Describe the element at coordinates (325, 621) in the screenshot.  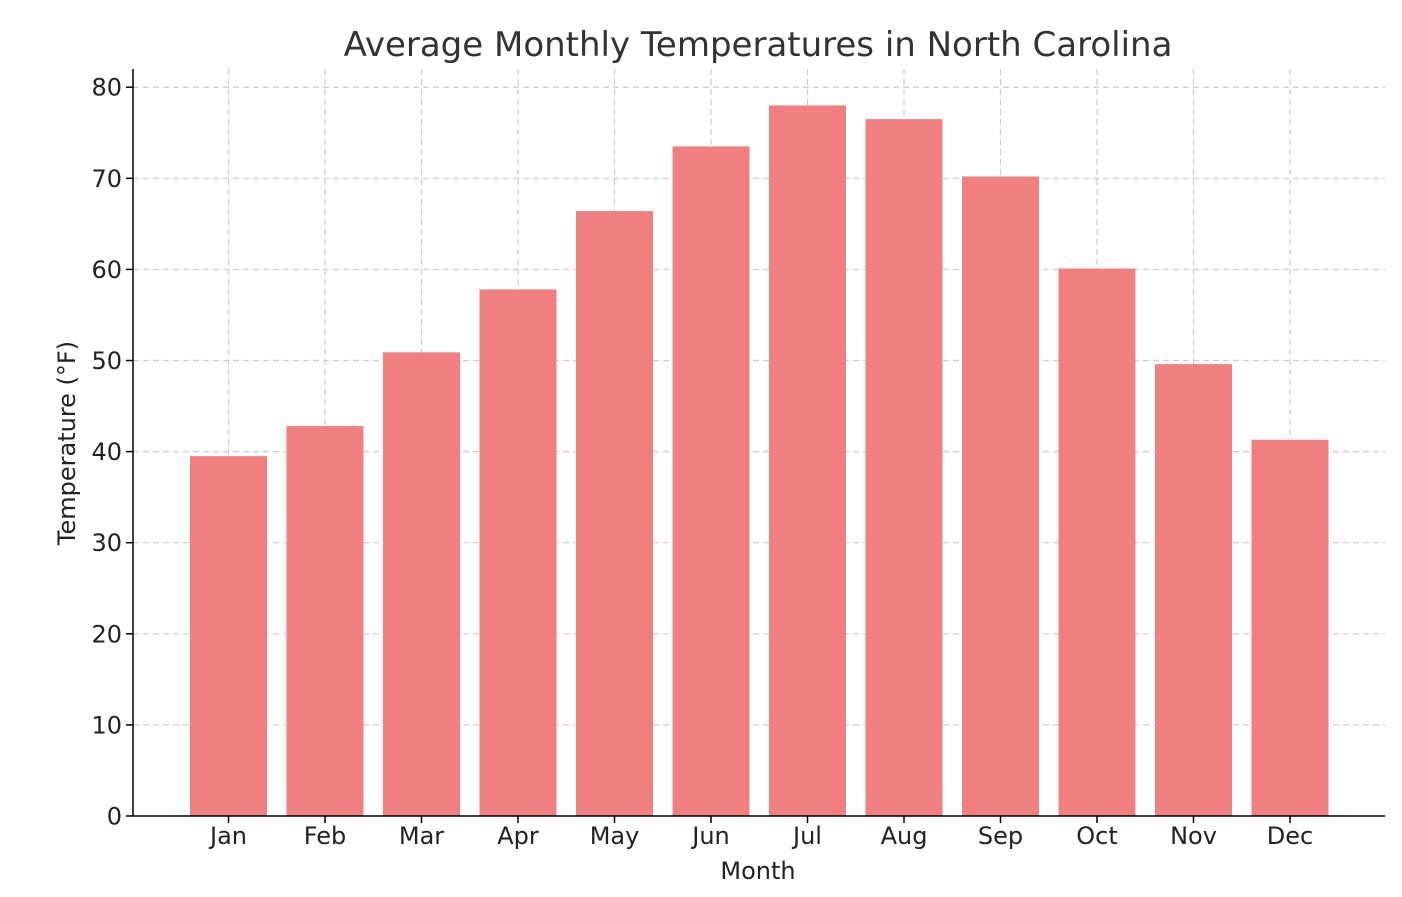
I see `bar-feb` at that location.